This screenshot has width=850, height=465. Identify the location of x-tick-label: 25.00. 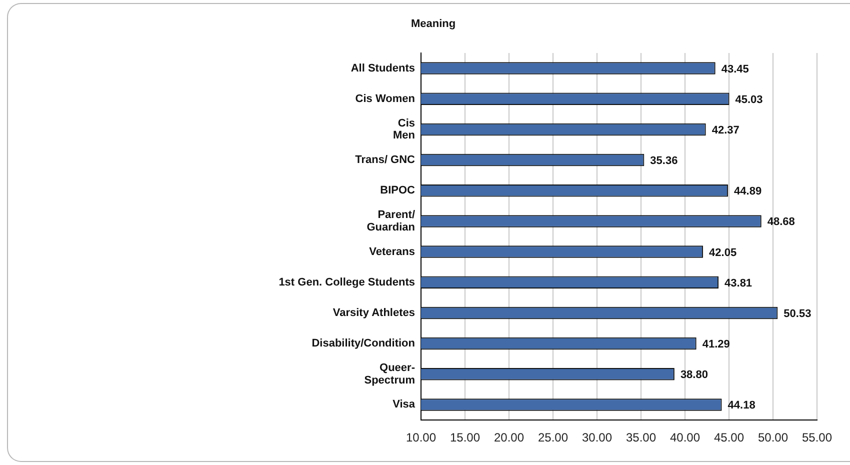
(553, 437).